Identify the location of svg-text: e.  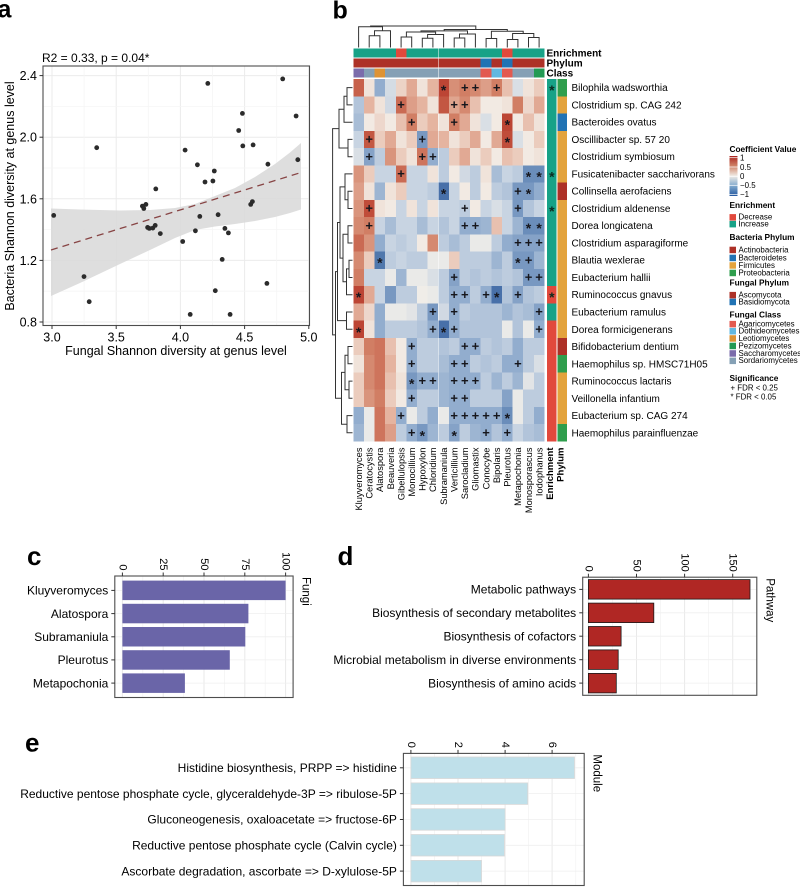
(32, 743).